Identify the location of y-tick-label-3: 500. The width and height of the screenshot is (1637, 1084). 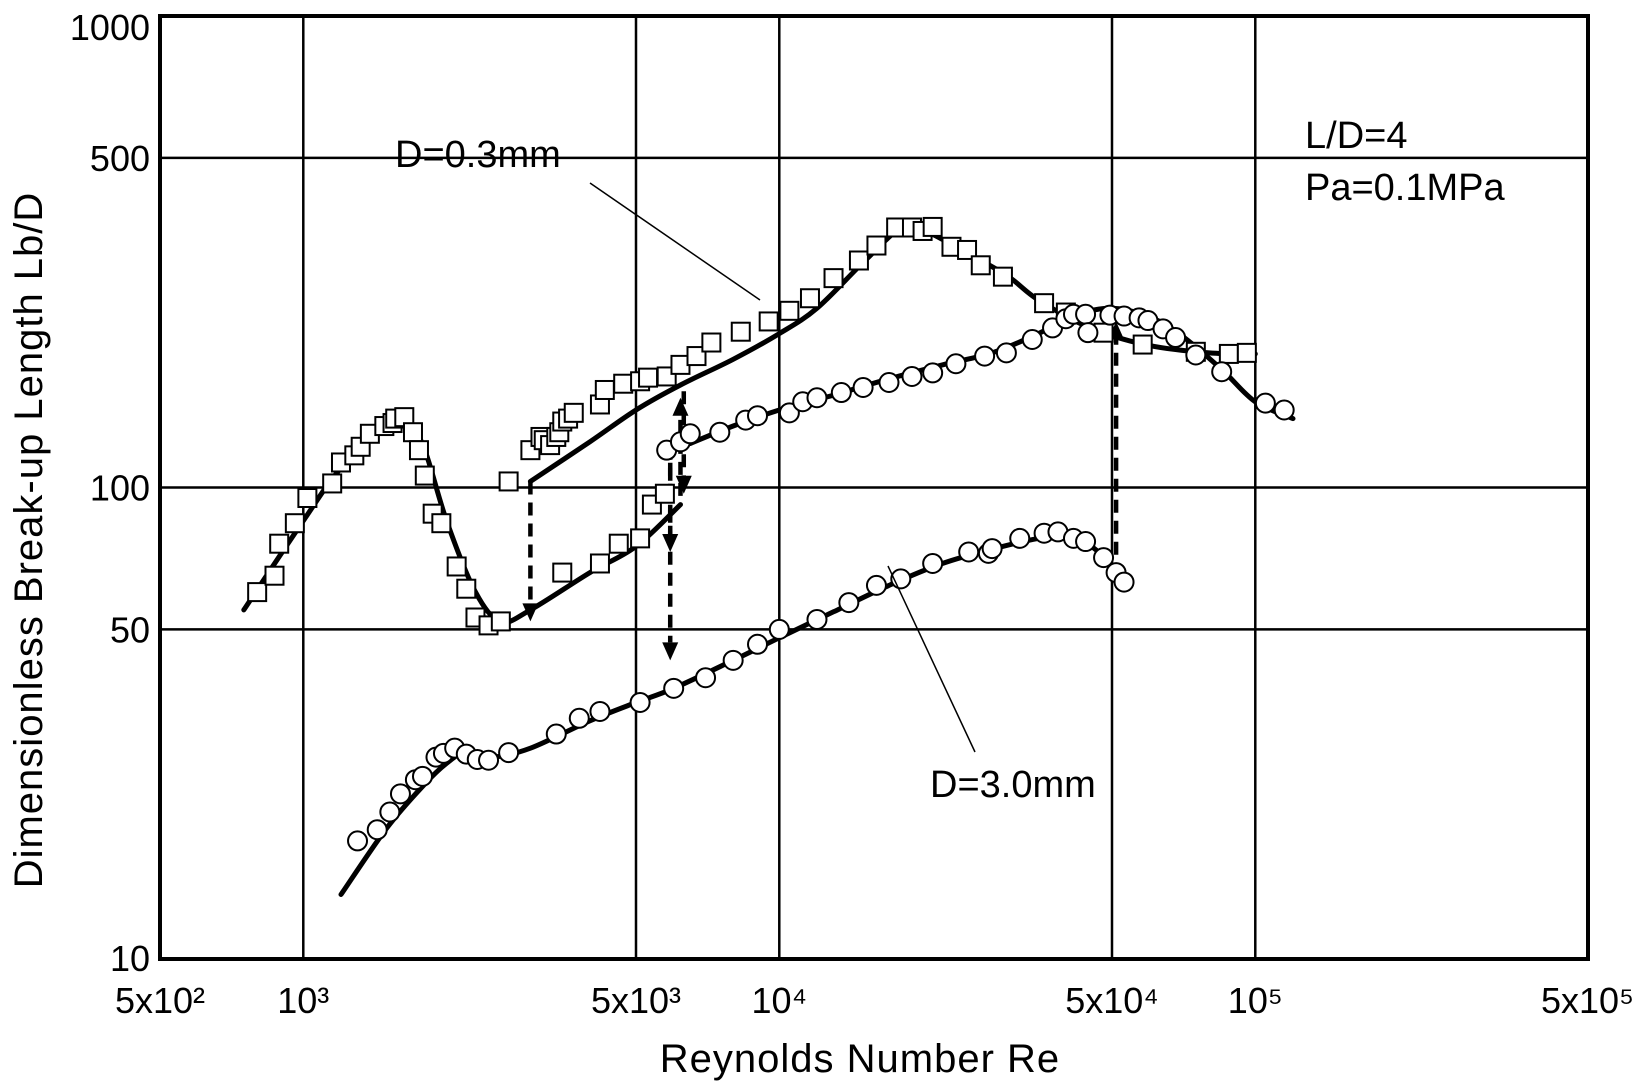
(120, 158).